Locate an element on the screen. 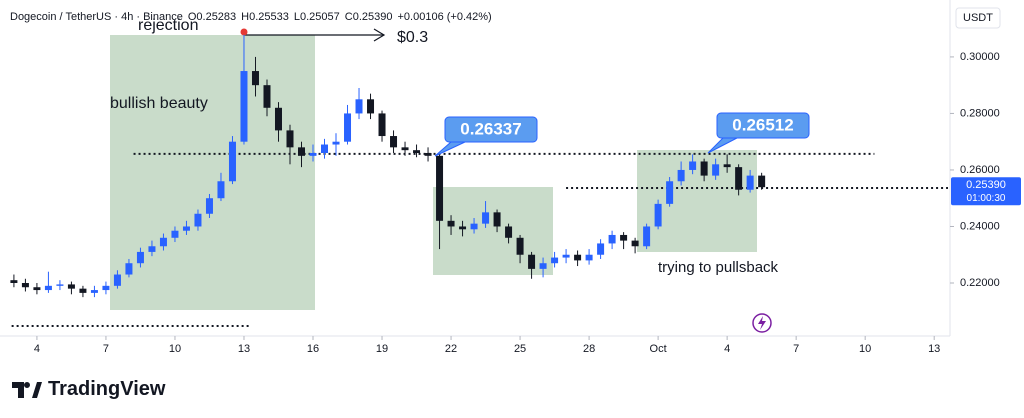 The image size is (1024, 418). x-tick-label: 22 is located at coordinates (451, 349).